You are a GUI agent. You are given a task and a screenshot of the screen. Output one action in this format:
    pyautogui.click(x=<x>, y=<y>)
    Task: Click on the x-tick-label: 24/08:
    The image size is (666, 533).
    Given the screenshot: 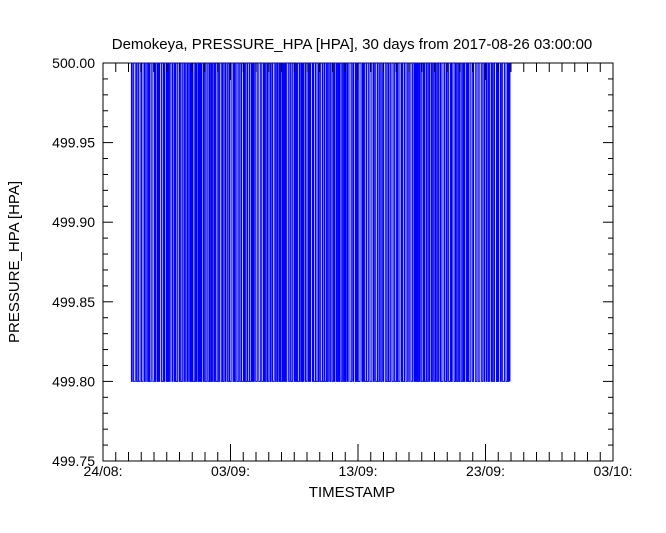 What is the action you would take?
    pyautogui.click(x=103, y=471)
    